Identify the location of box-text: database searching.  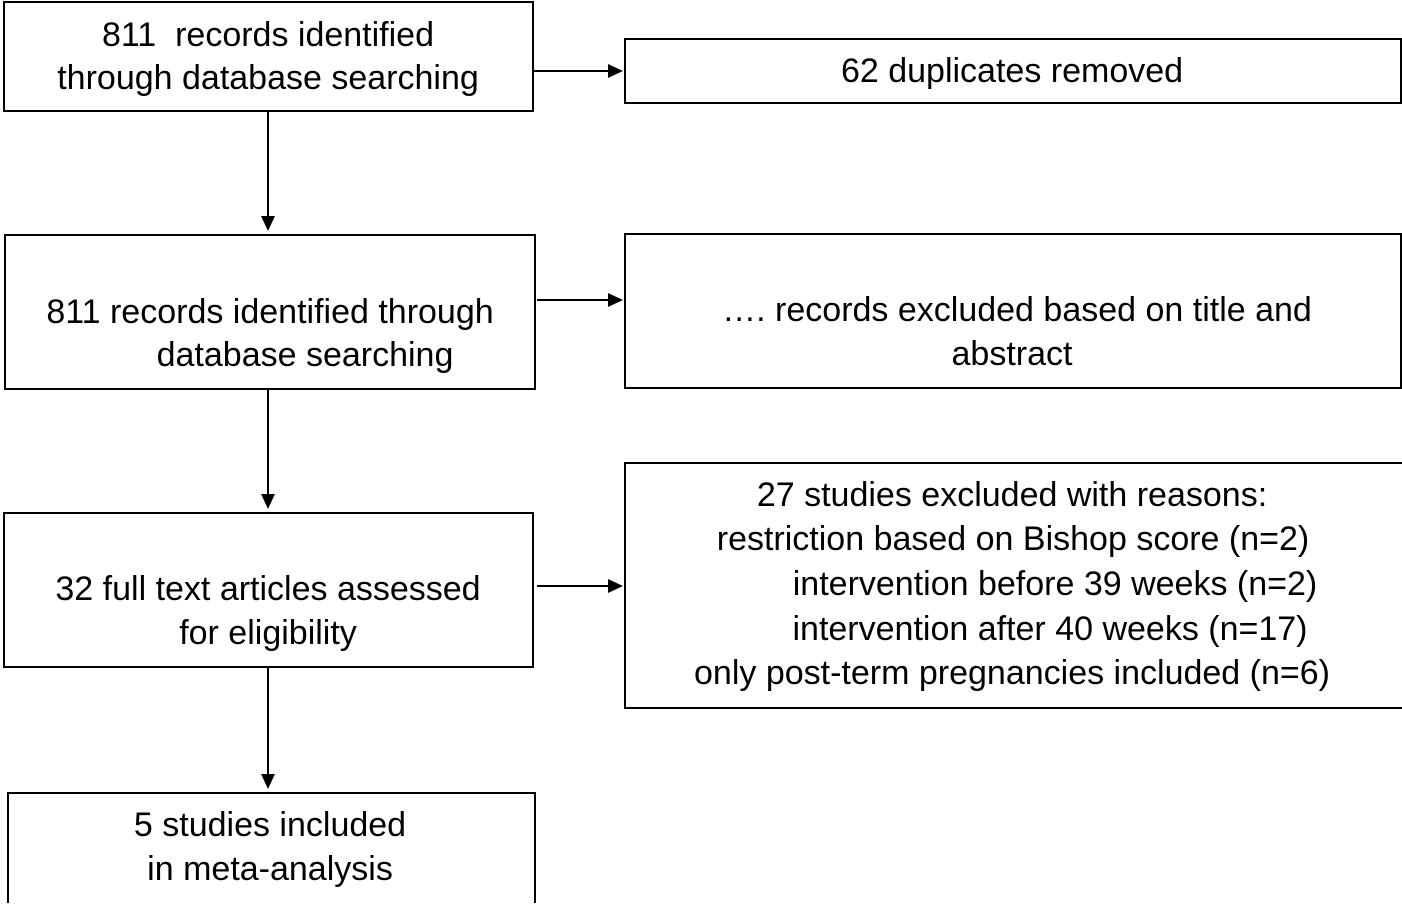
(305, 355).